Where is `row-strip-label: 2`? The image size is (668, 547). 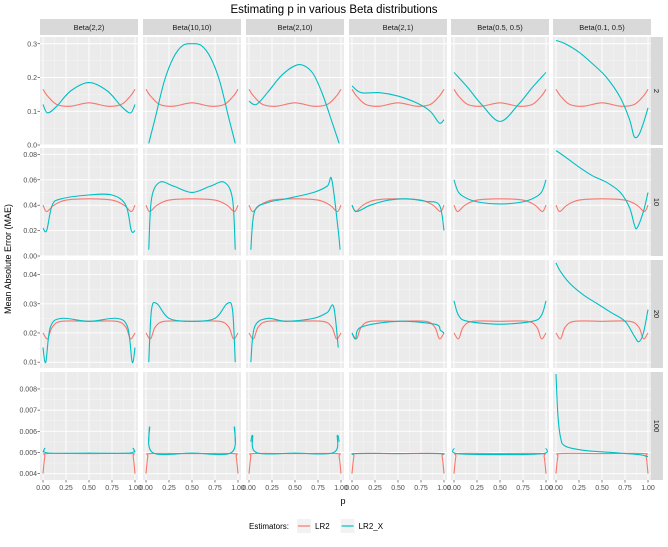
row-strip-label: 2 is located at coordinates (656, 91).